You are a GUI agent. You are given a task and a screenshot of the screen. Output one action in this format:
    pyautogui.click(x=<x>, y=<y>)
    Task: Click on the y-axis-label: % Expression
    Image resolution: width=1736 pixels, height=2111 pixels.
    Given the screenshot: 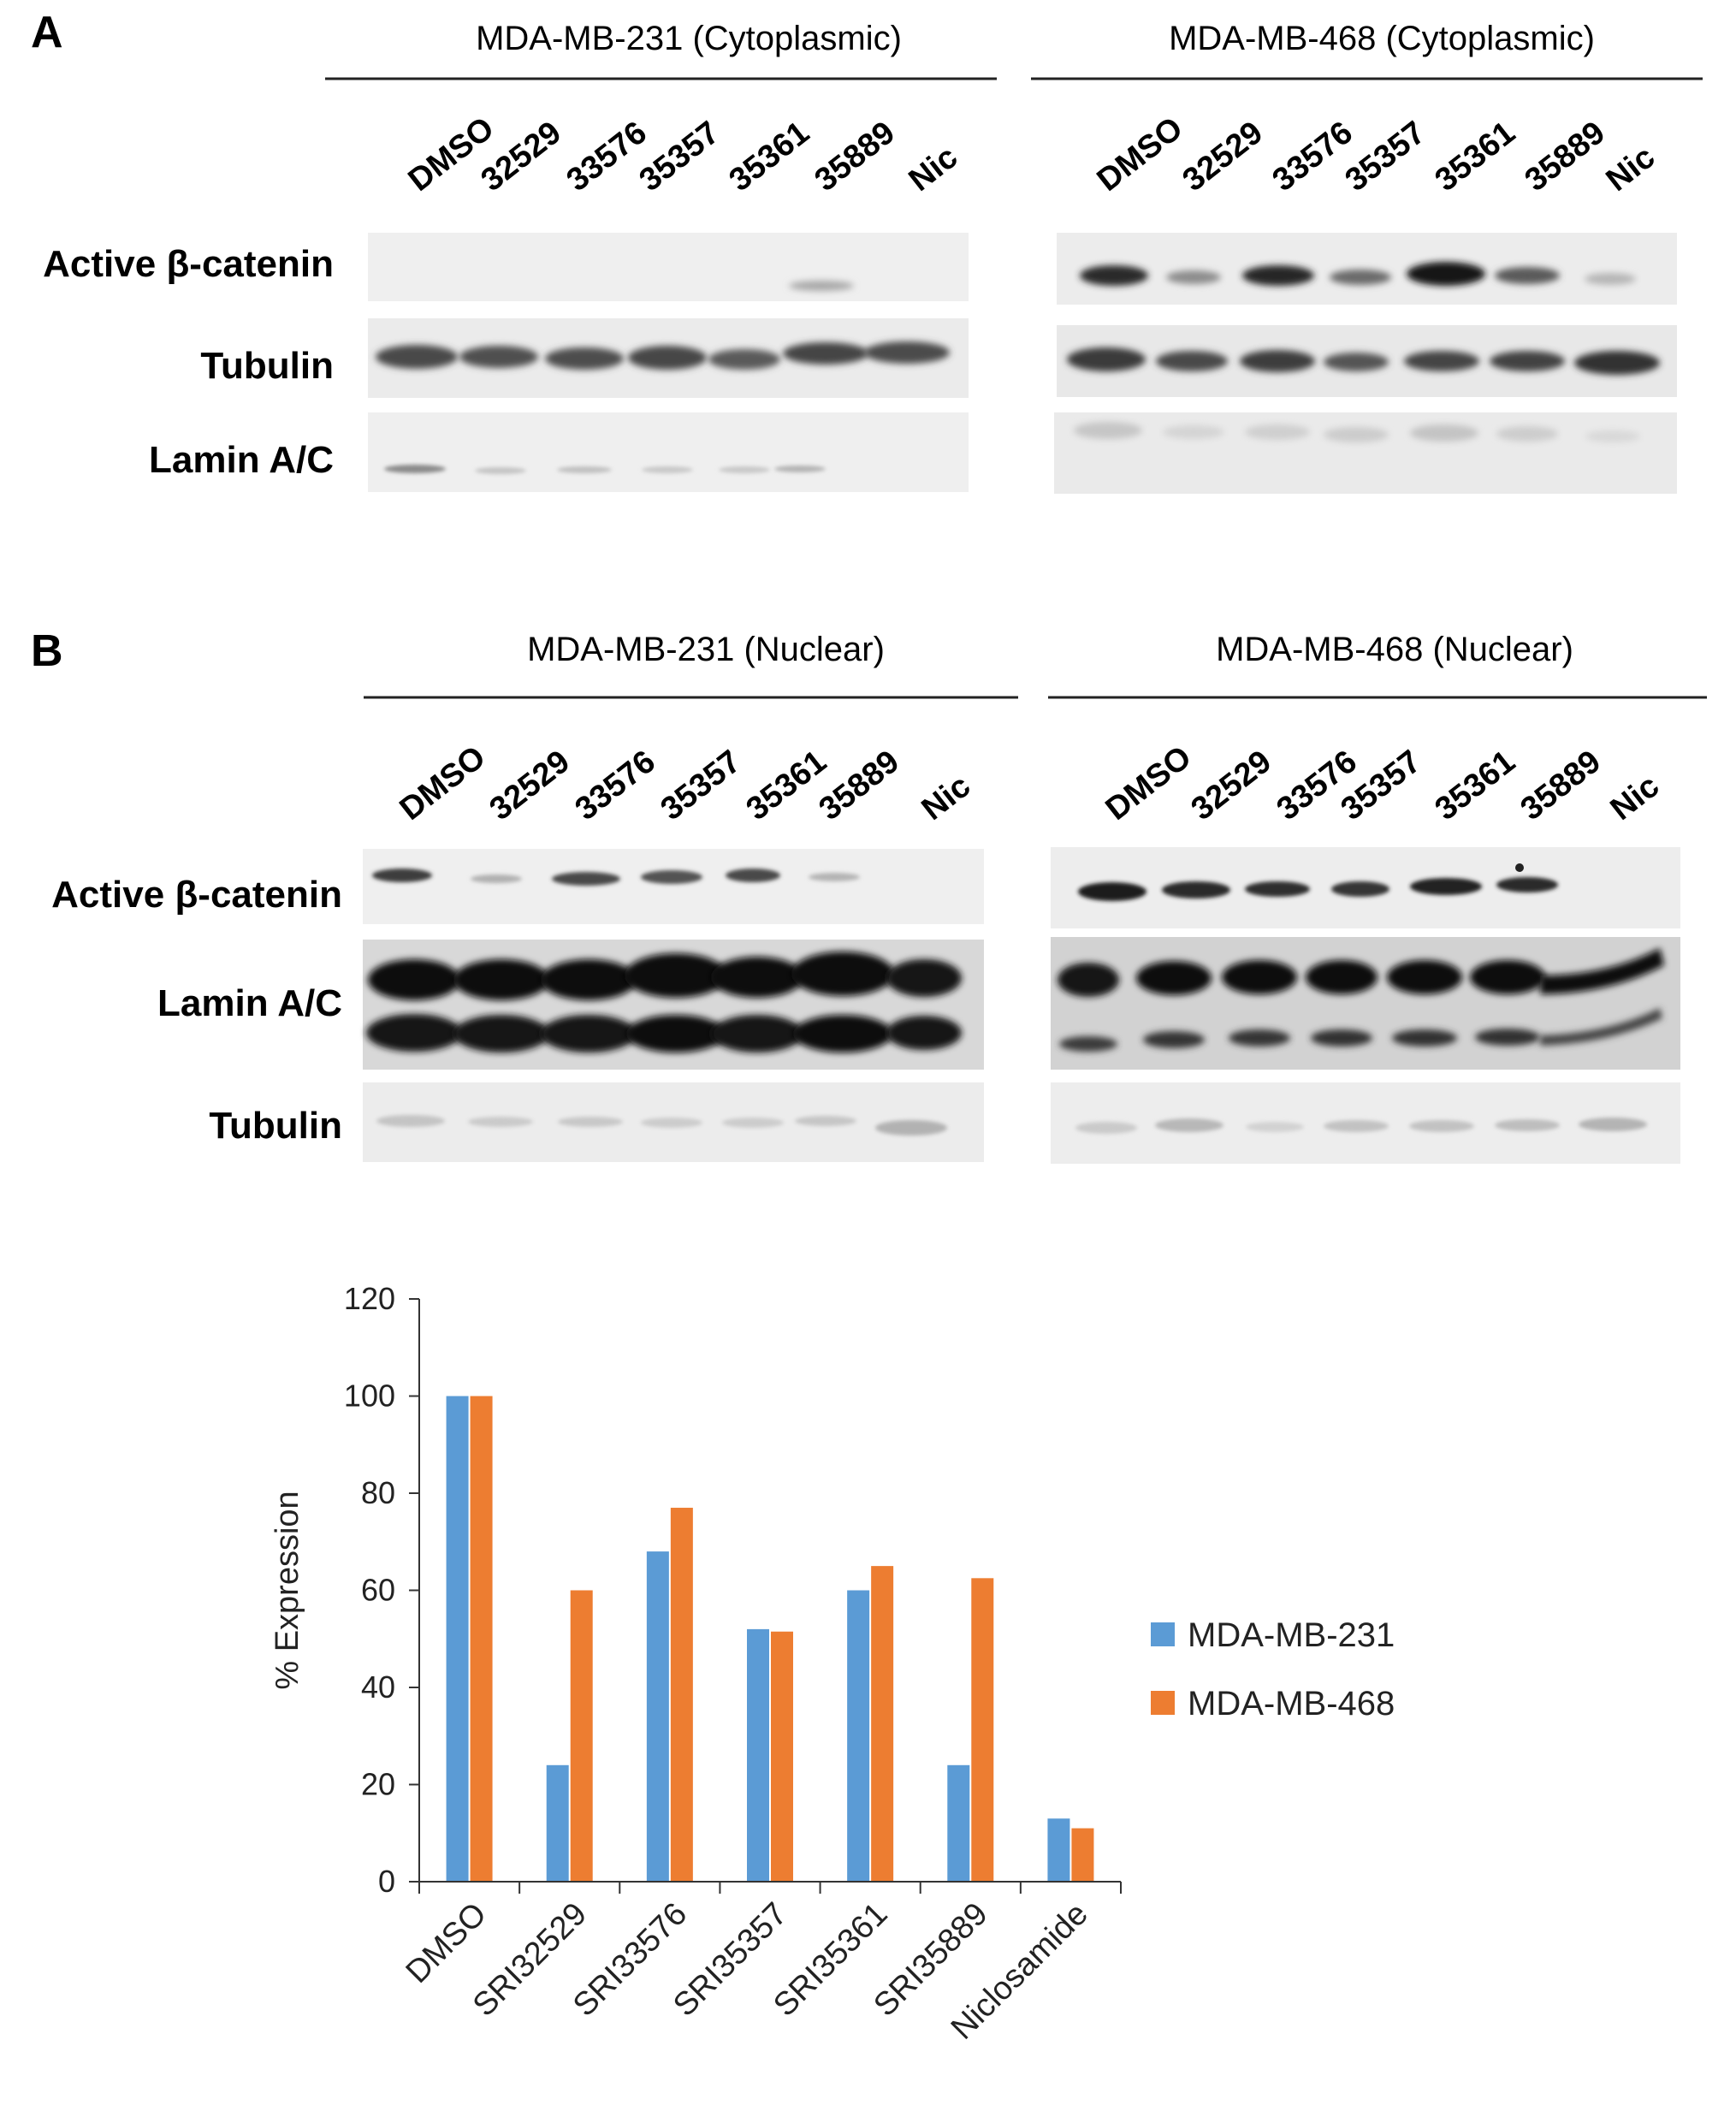 What is the action you would take?
    pyautogui.click(x=287, y=1590)
    